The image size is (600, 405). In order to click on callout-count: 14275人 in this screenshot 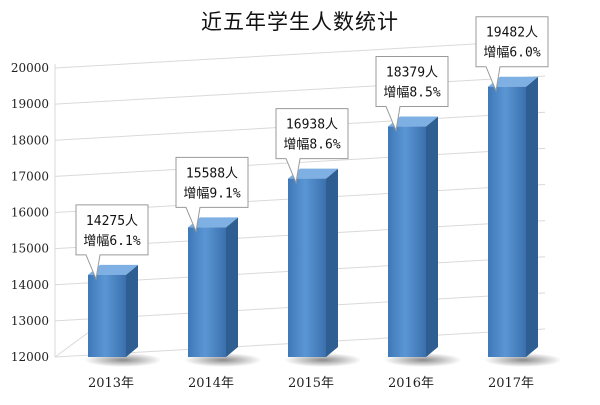, I will do `click(112, 221)`.